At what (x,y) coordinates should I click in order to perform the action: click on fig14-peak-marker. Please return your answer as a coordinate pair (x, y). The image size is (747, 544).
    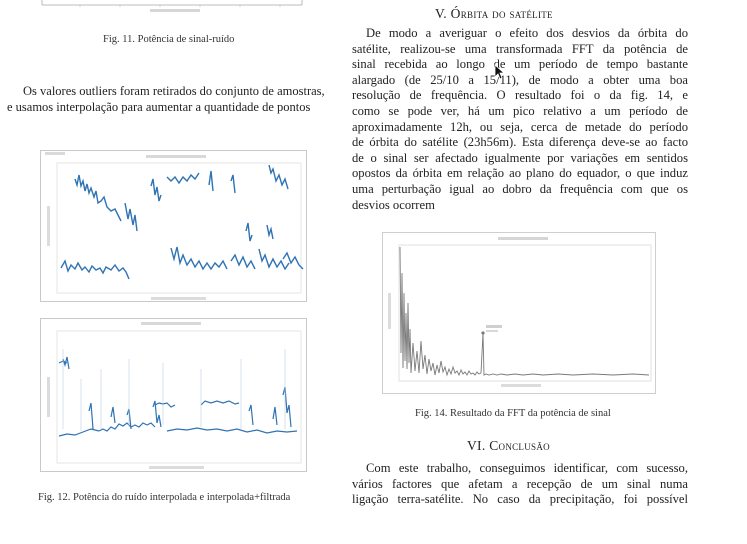
    Looking at the image, I should click on (483, 333).